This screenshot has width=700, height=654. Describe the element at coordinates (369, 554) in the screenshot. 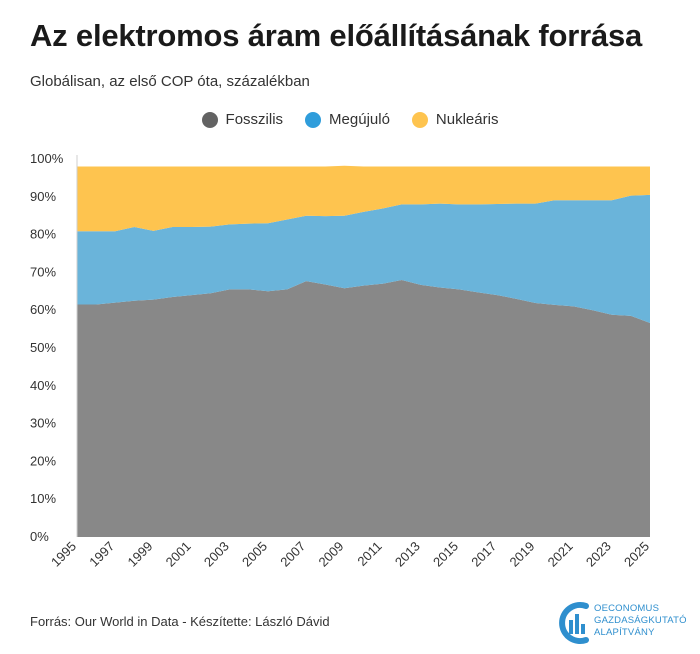

I see `x-tick-label: 2011` at that location.